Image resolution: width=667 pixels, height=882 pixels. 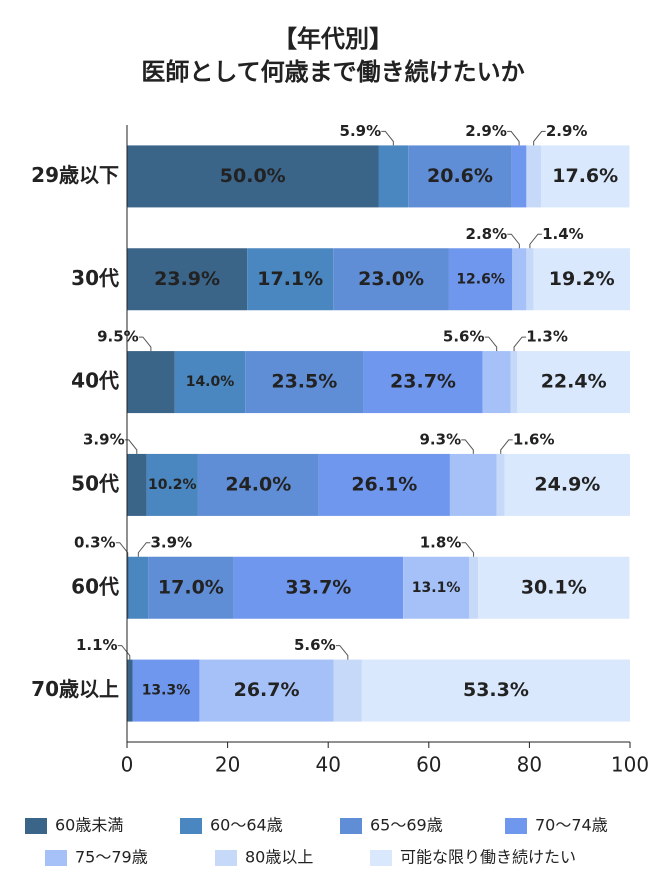 What do you see at coordinates (95, 278) in the screenshot?
I see `y-tick-label: 30代` at bounding box center [95, 278].